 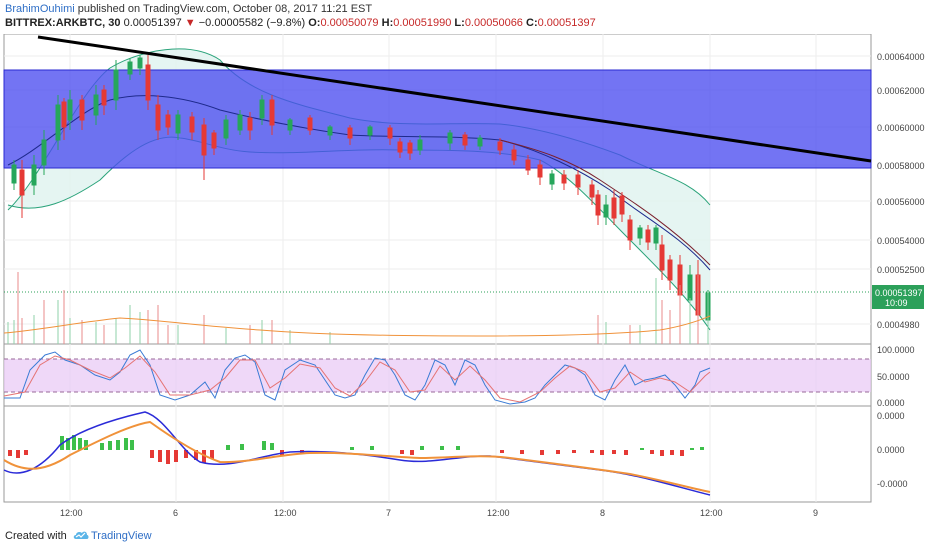 What do you see at coordinates (121, 536) in the screenshot?
I see `tradingview-link: TradingView` at bounding box center [121, 536].